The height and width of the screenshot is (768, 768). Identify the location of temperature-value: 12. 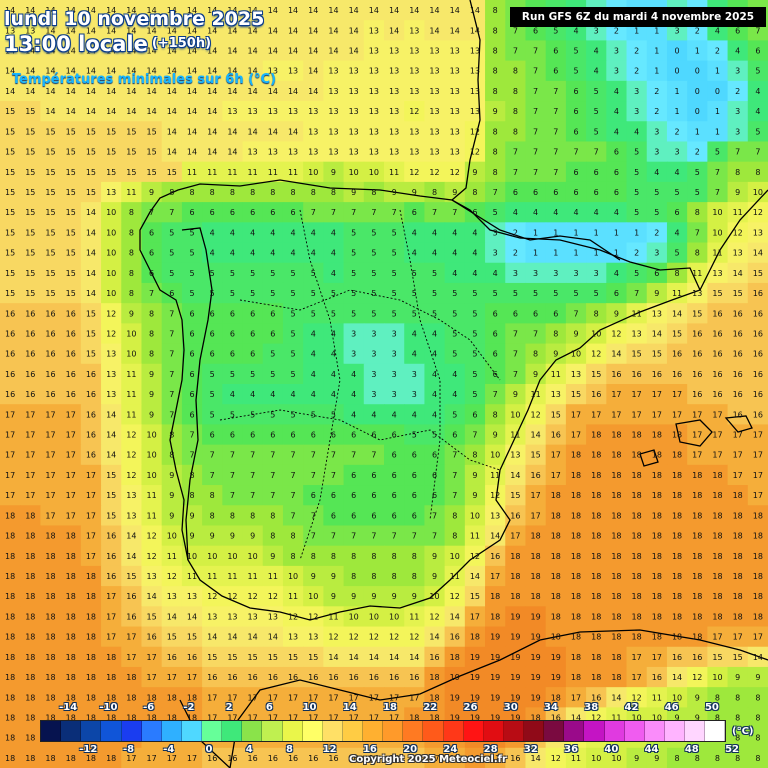
(758, 212).